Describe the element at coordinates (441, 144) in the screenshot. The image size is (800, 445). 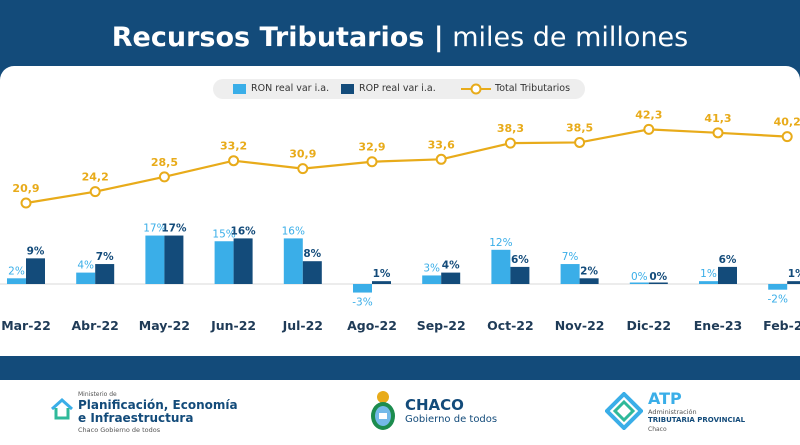
I see `point-label-total: 33,6` at that location.